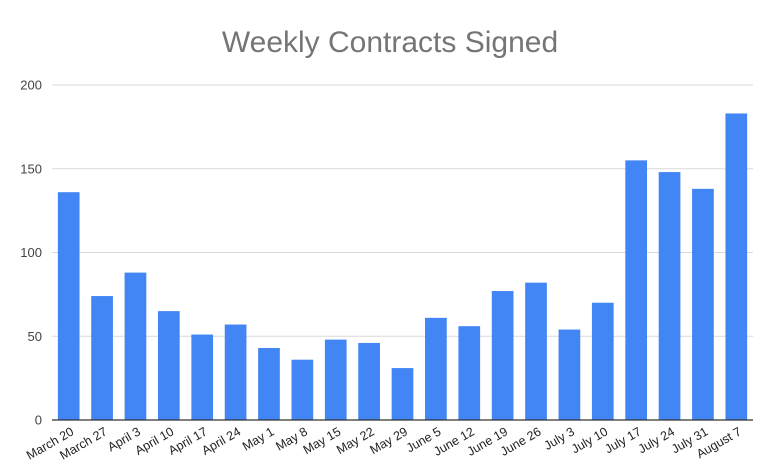 The width and height of the screenshot is (775, 474). I want to click on y-tick-label: 100, so click(31, 252).